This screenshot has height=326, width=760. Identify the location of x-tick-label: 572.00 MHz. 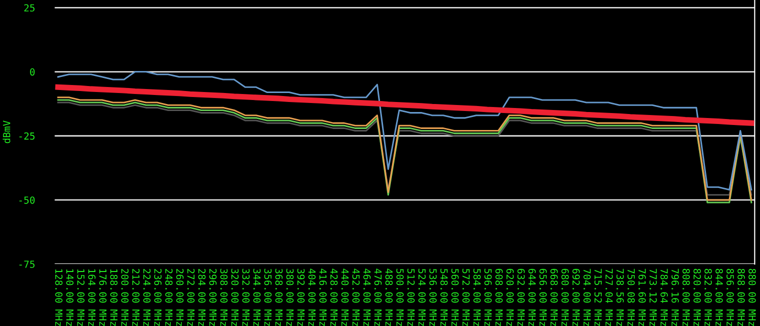
(466, 297).